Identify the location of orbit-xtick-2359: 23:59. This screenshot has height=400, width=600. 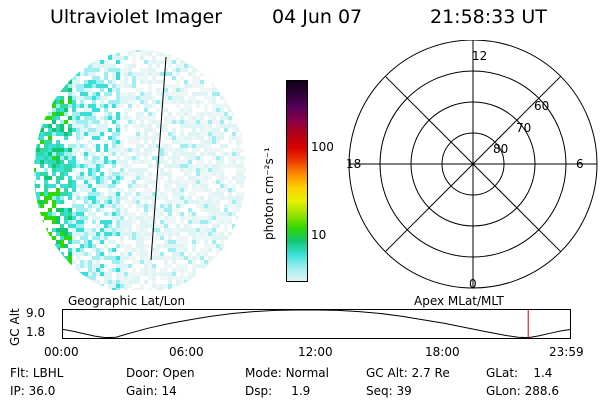
(566, 352).